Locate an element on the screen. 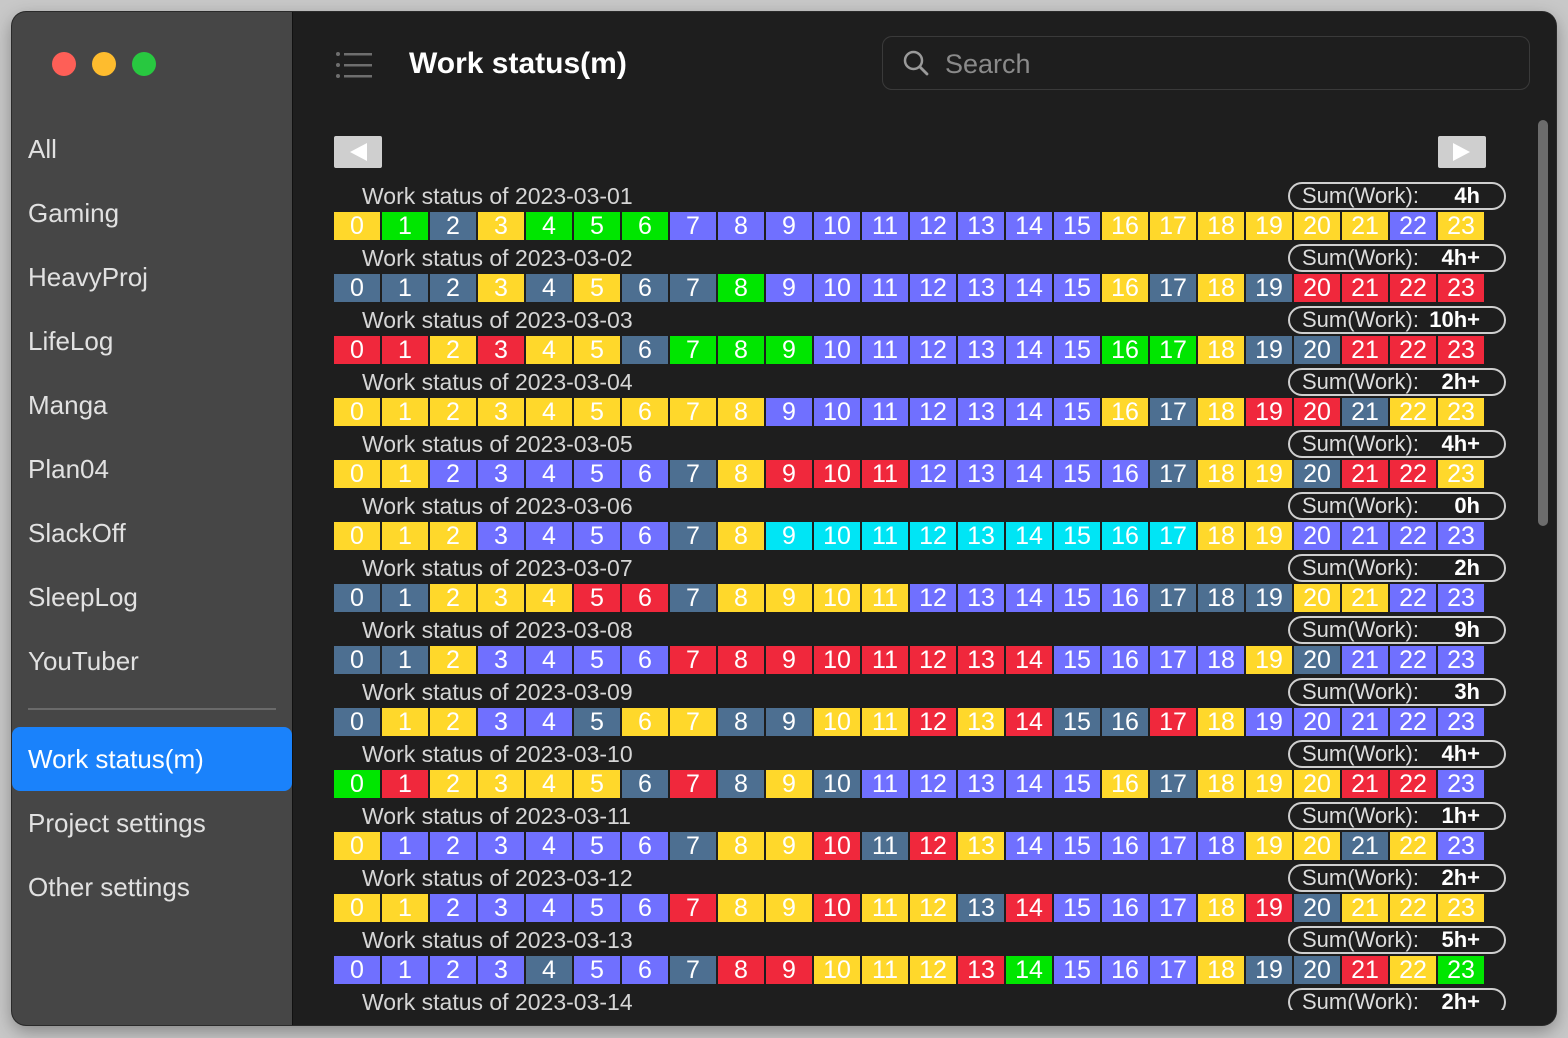 The width and height of the screenshot is (1568, 1038). sidebar-item-manga: Manga is located at coordinates (68, 405).